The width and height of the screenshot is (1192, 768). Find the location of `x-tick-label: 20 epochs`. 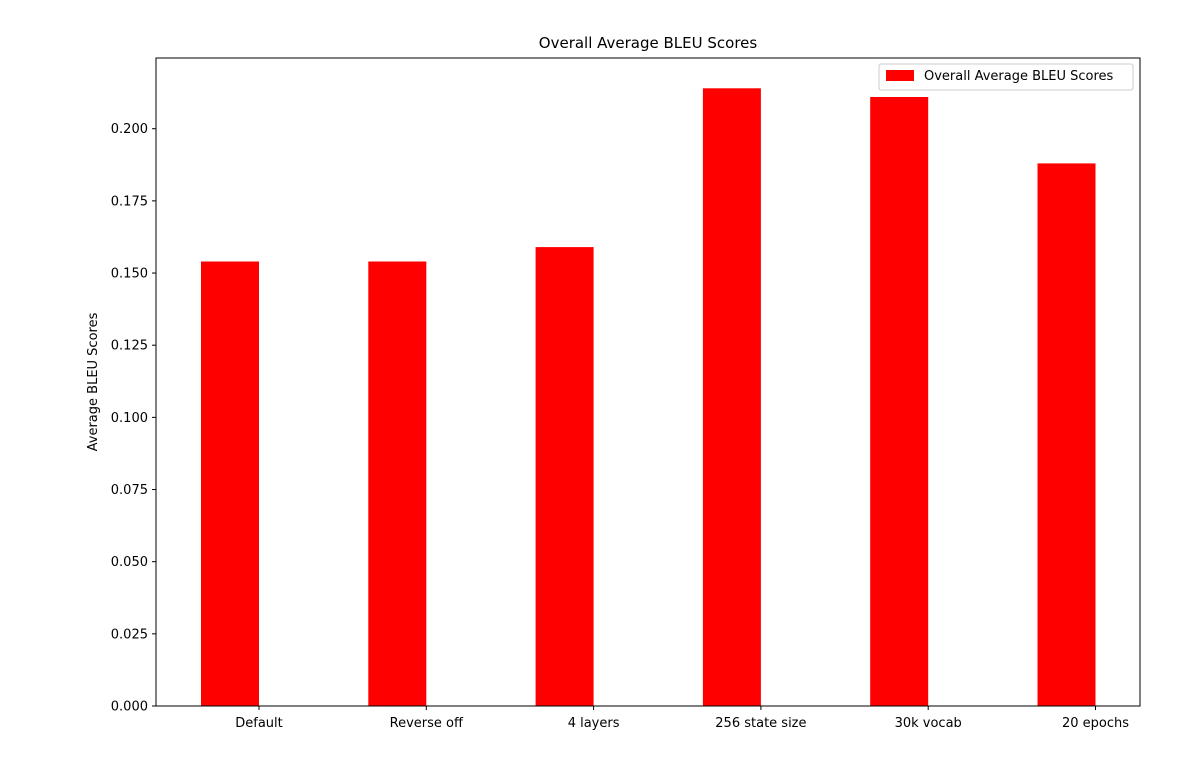

x-tick-label: 20 epochs is located at coordinates (1095, 723).